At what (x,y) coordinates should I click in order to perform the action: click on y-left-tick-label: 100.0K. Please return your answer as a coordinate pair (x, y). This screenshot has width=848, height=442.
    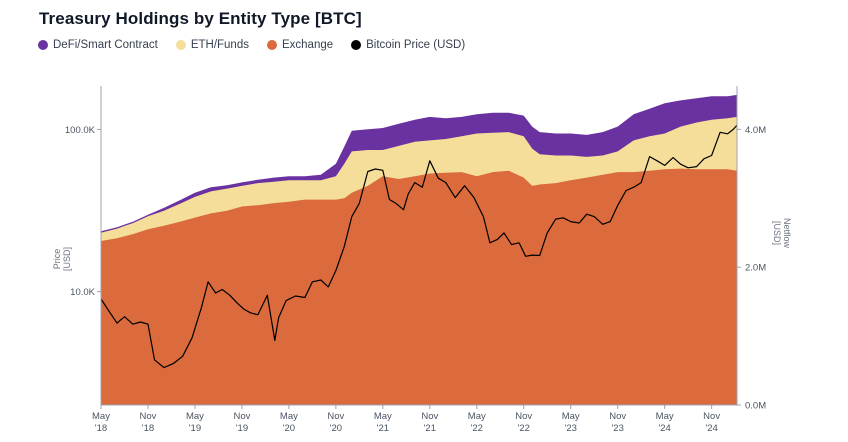
    Looking at the image, I should click on (80, 130).